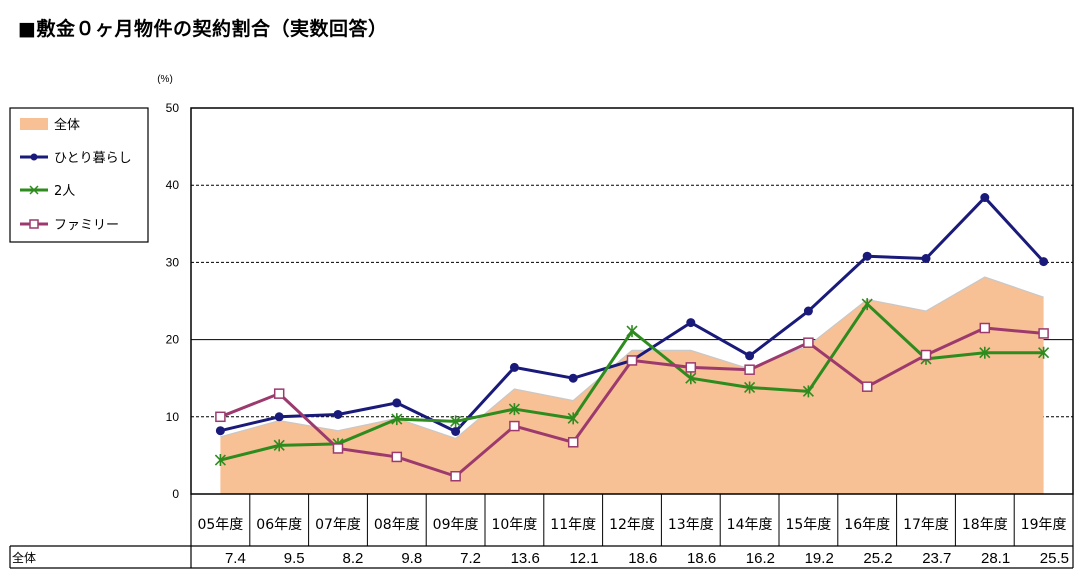  Describe the element at coordinates (691, 525) in the screenshot. I see `x-tick-label: 13年度` at that location.